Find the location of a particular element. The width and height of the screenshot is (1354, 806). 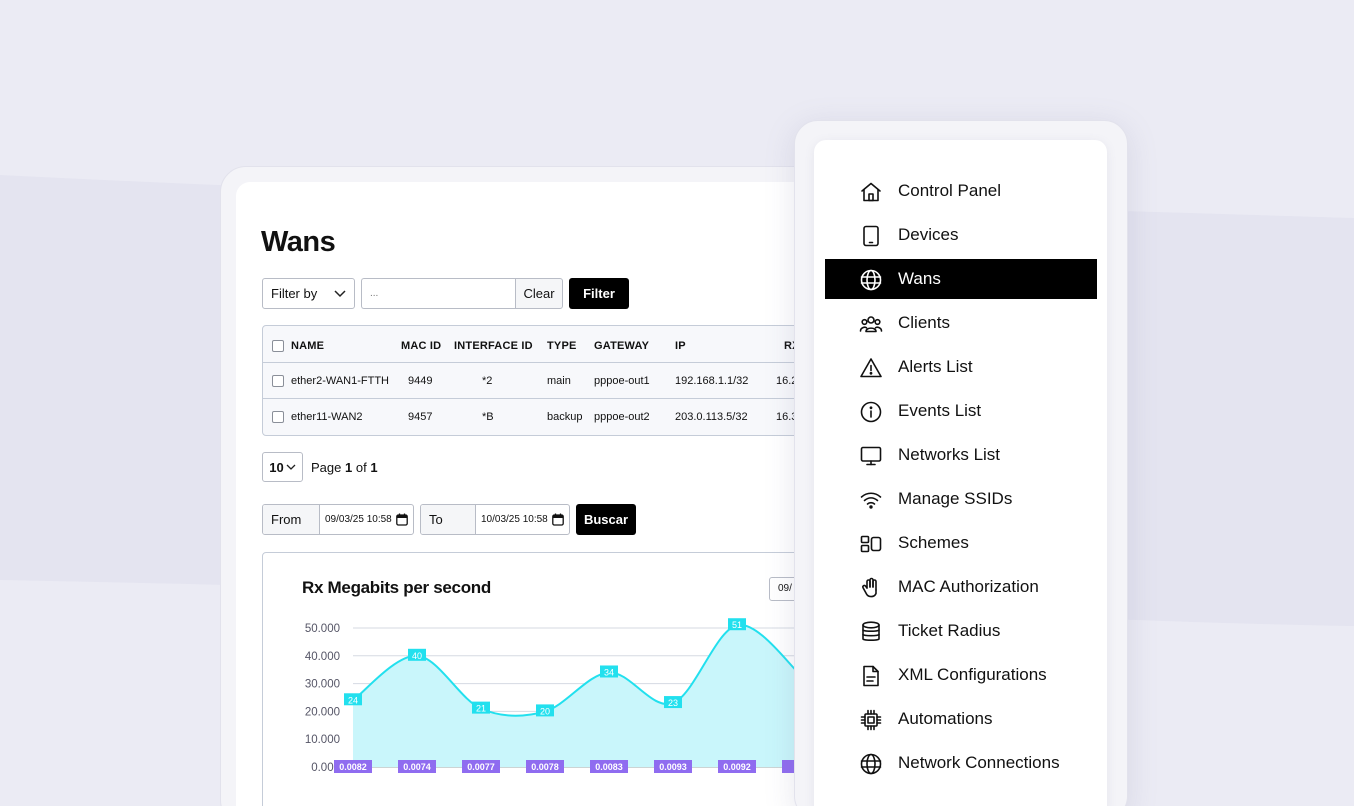

filter-button: Filter is located at coordinates (599, 293).